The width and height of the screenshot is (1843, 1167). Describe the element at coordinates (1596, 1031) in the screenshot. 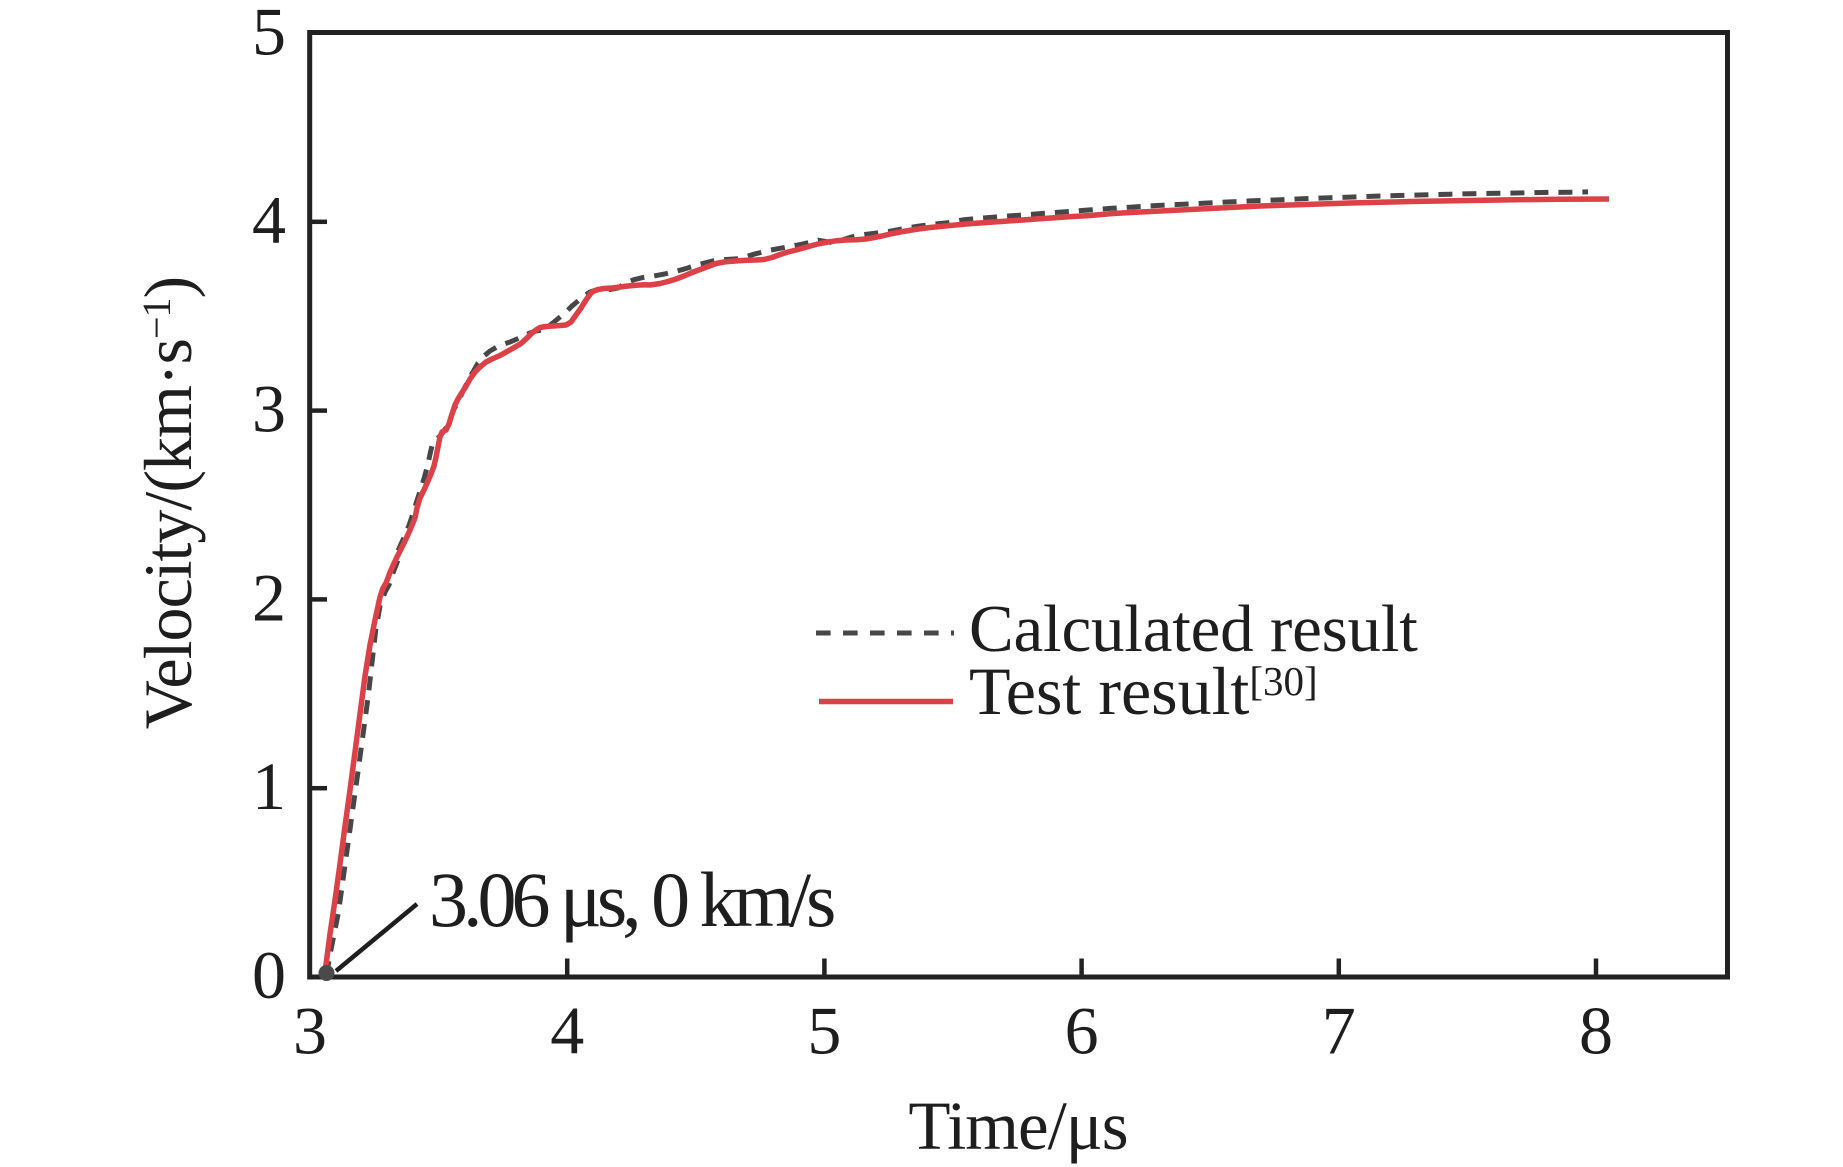

I see `svg-text: 8` at that location.